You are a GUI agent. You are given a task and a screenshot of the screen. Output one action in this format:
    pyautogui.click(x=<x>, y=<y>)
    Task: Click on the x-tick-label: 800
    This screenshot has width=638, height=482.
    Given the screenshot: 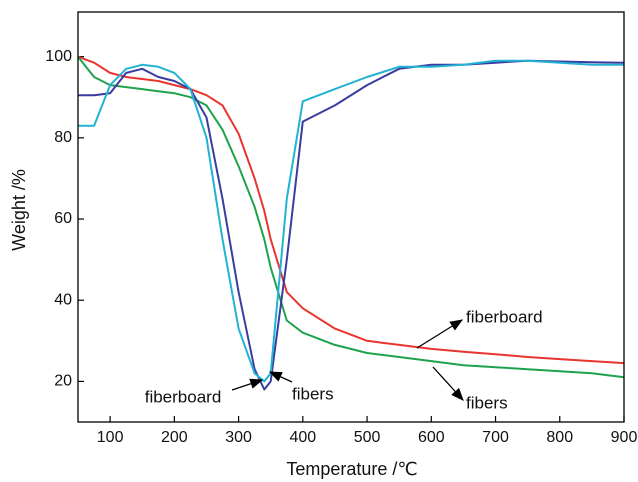 What is the action you would take?
    pyautogui.click(x=559, y=437)
    